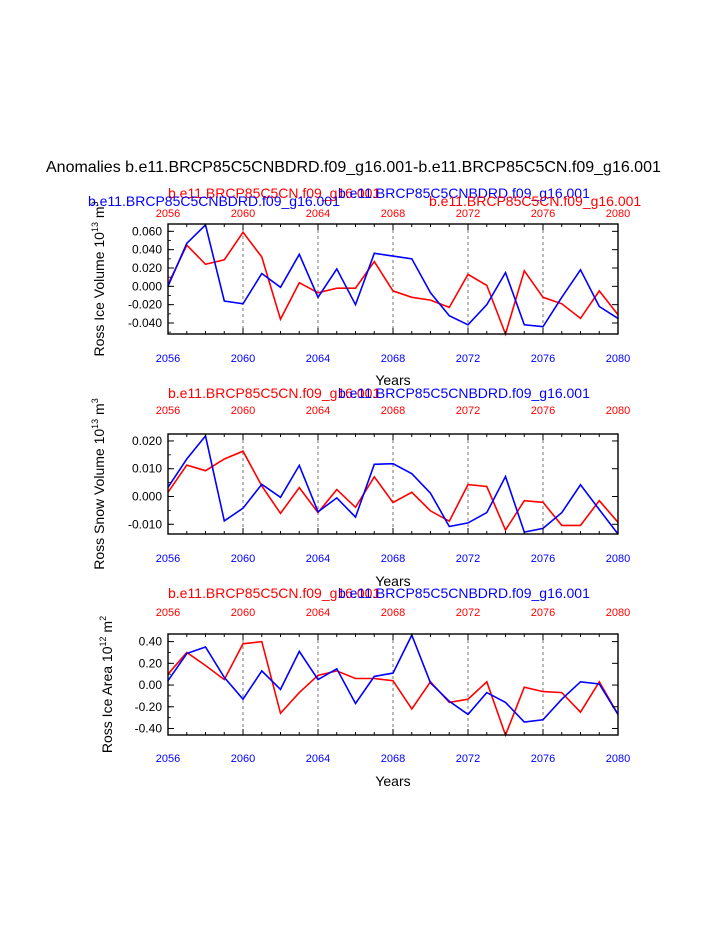  Describe the element at coordinates (99, 499) in the screenshot. I see `y-axis-label-main: Ross Snow Volume 10` at that location.